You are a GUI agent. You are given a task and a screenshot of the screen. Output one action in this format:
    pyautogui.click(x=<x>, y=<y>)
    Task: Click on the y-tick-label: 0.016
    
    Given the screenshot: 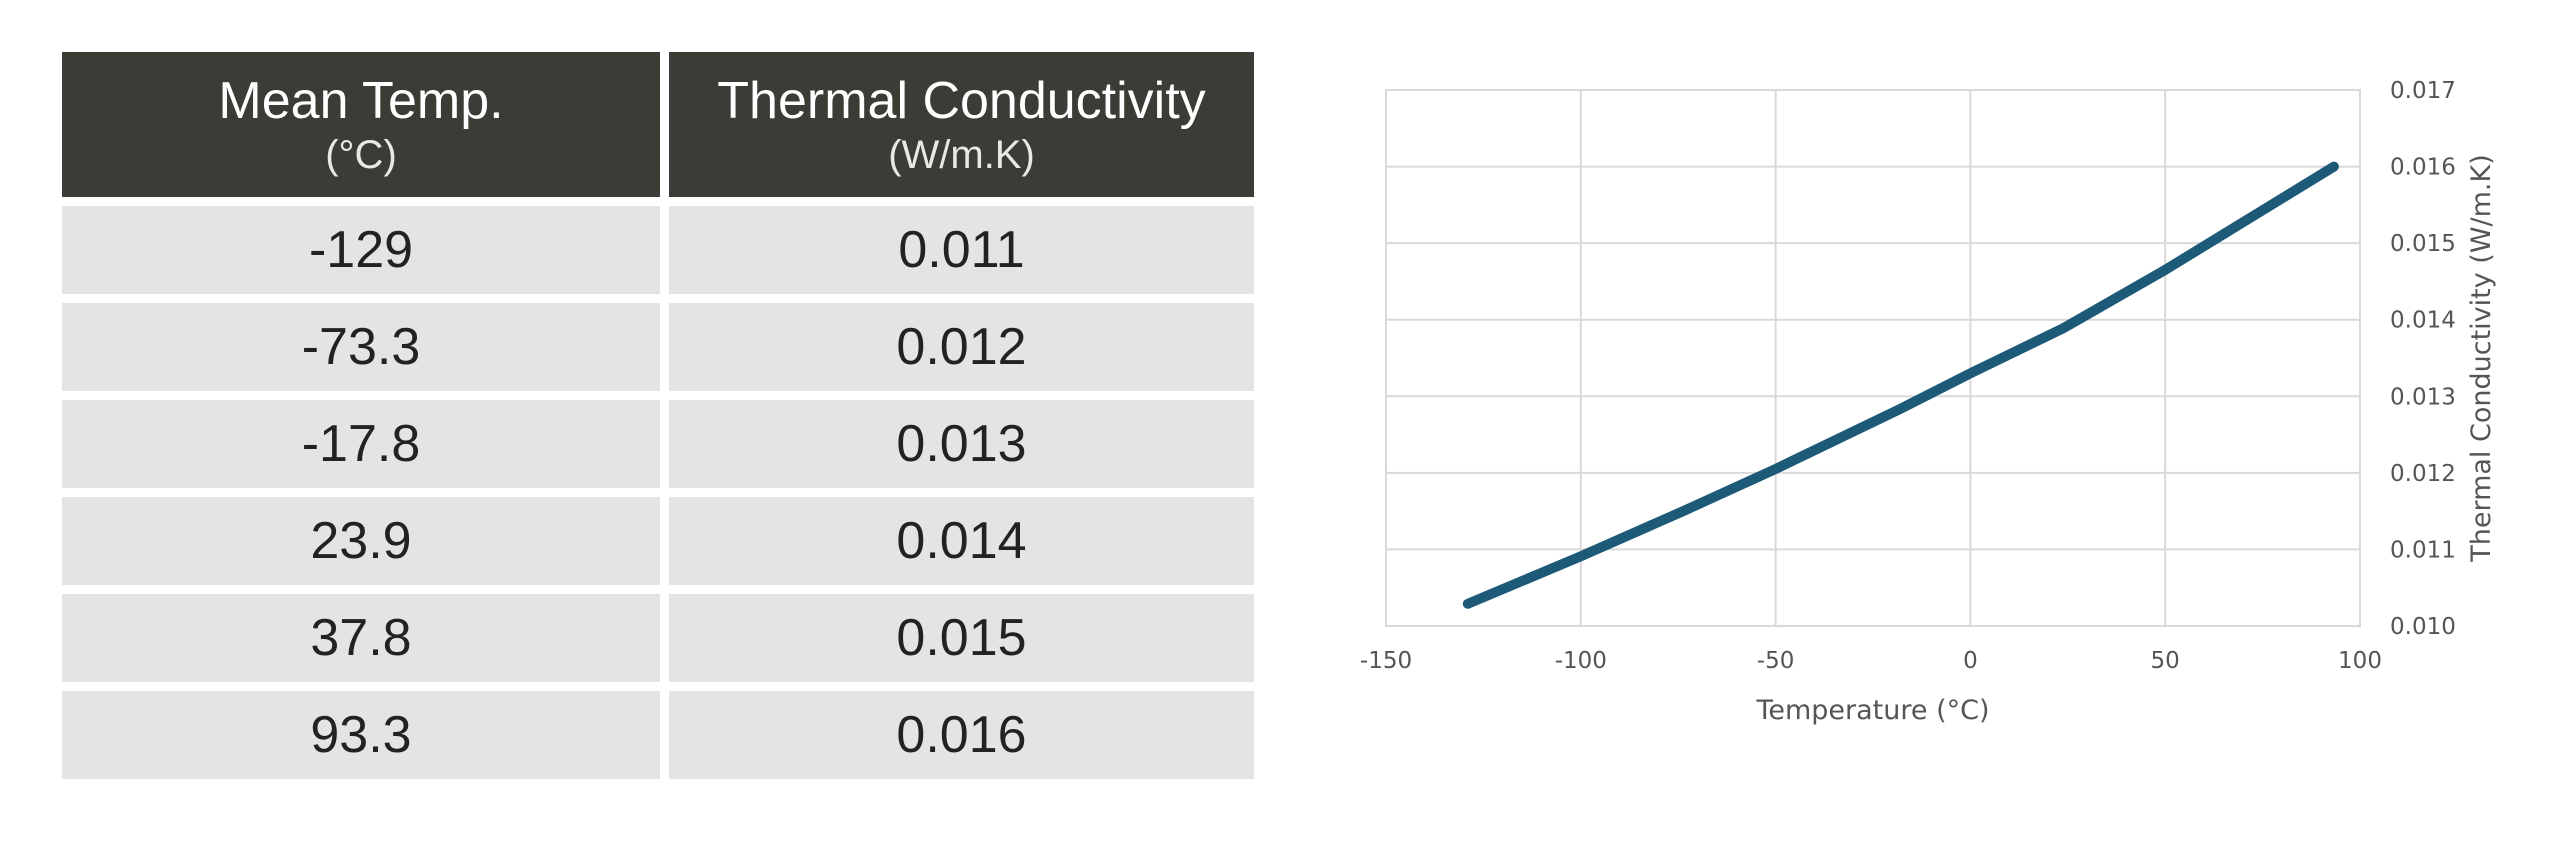 What is the action you would take?
    pyautogui.click(x=2423, y=168)
    